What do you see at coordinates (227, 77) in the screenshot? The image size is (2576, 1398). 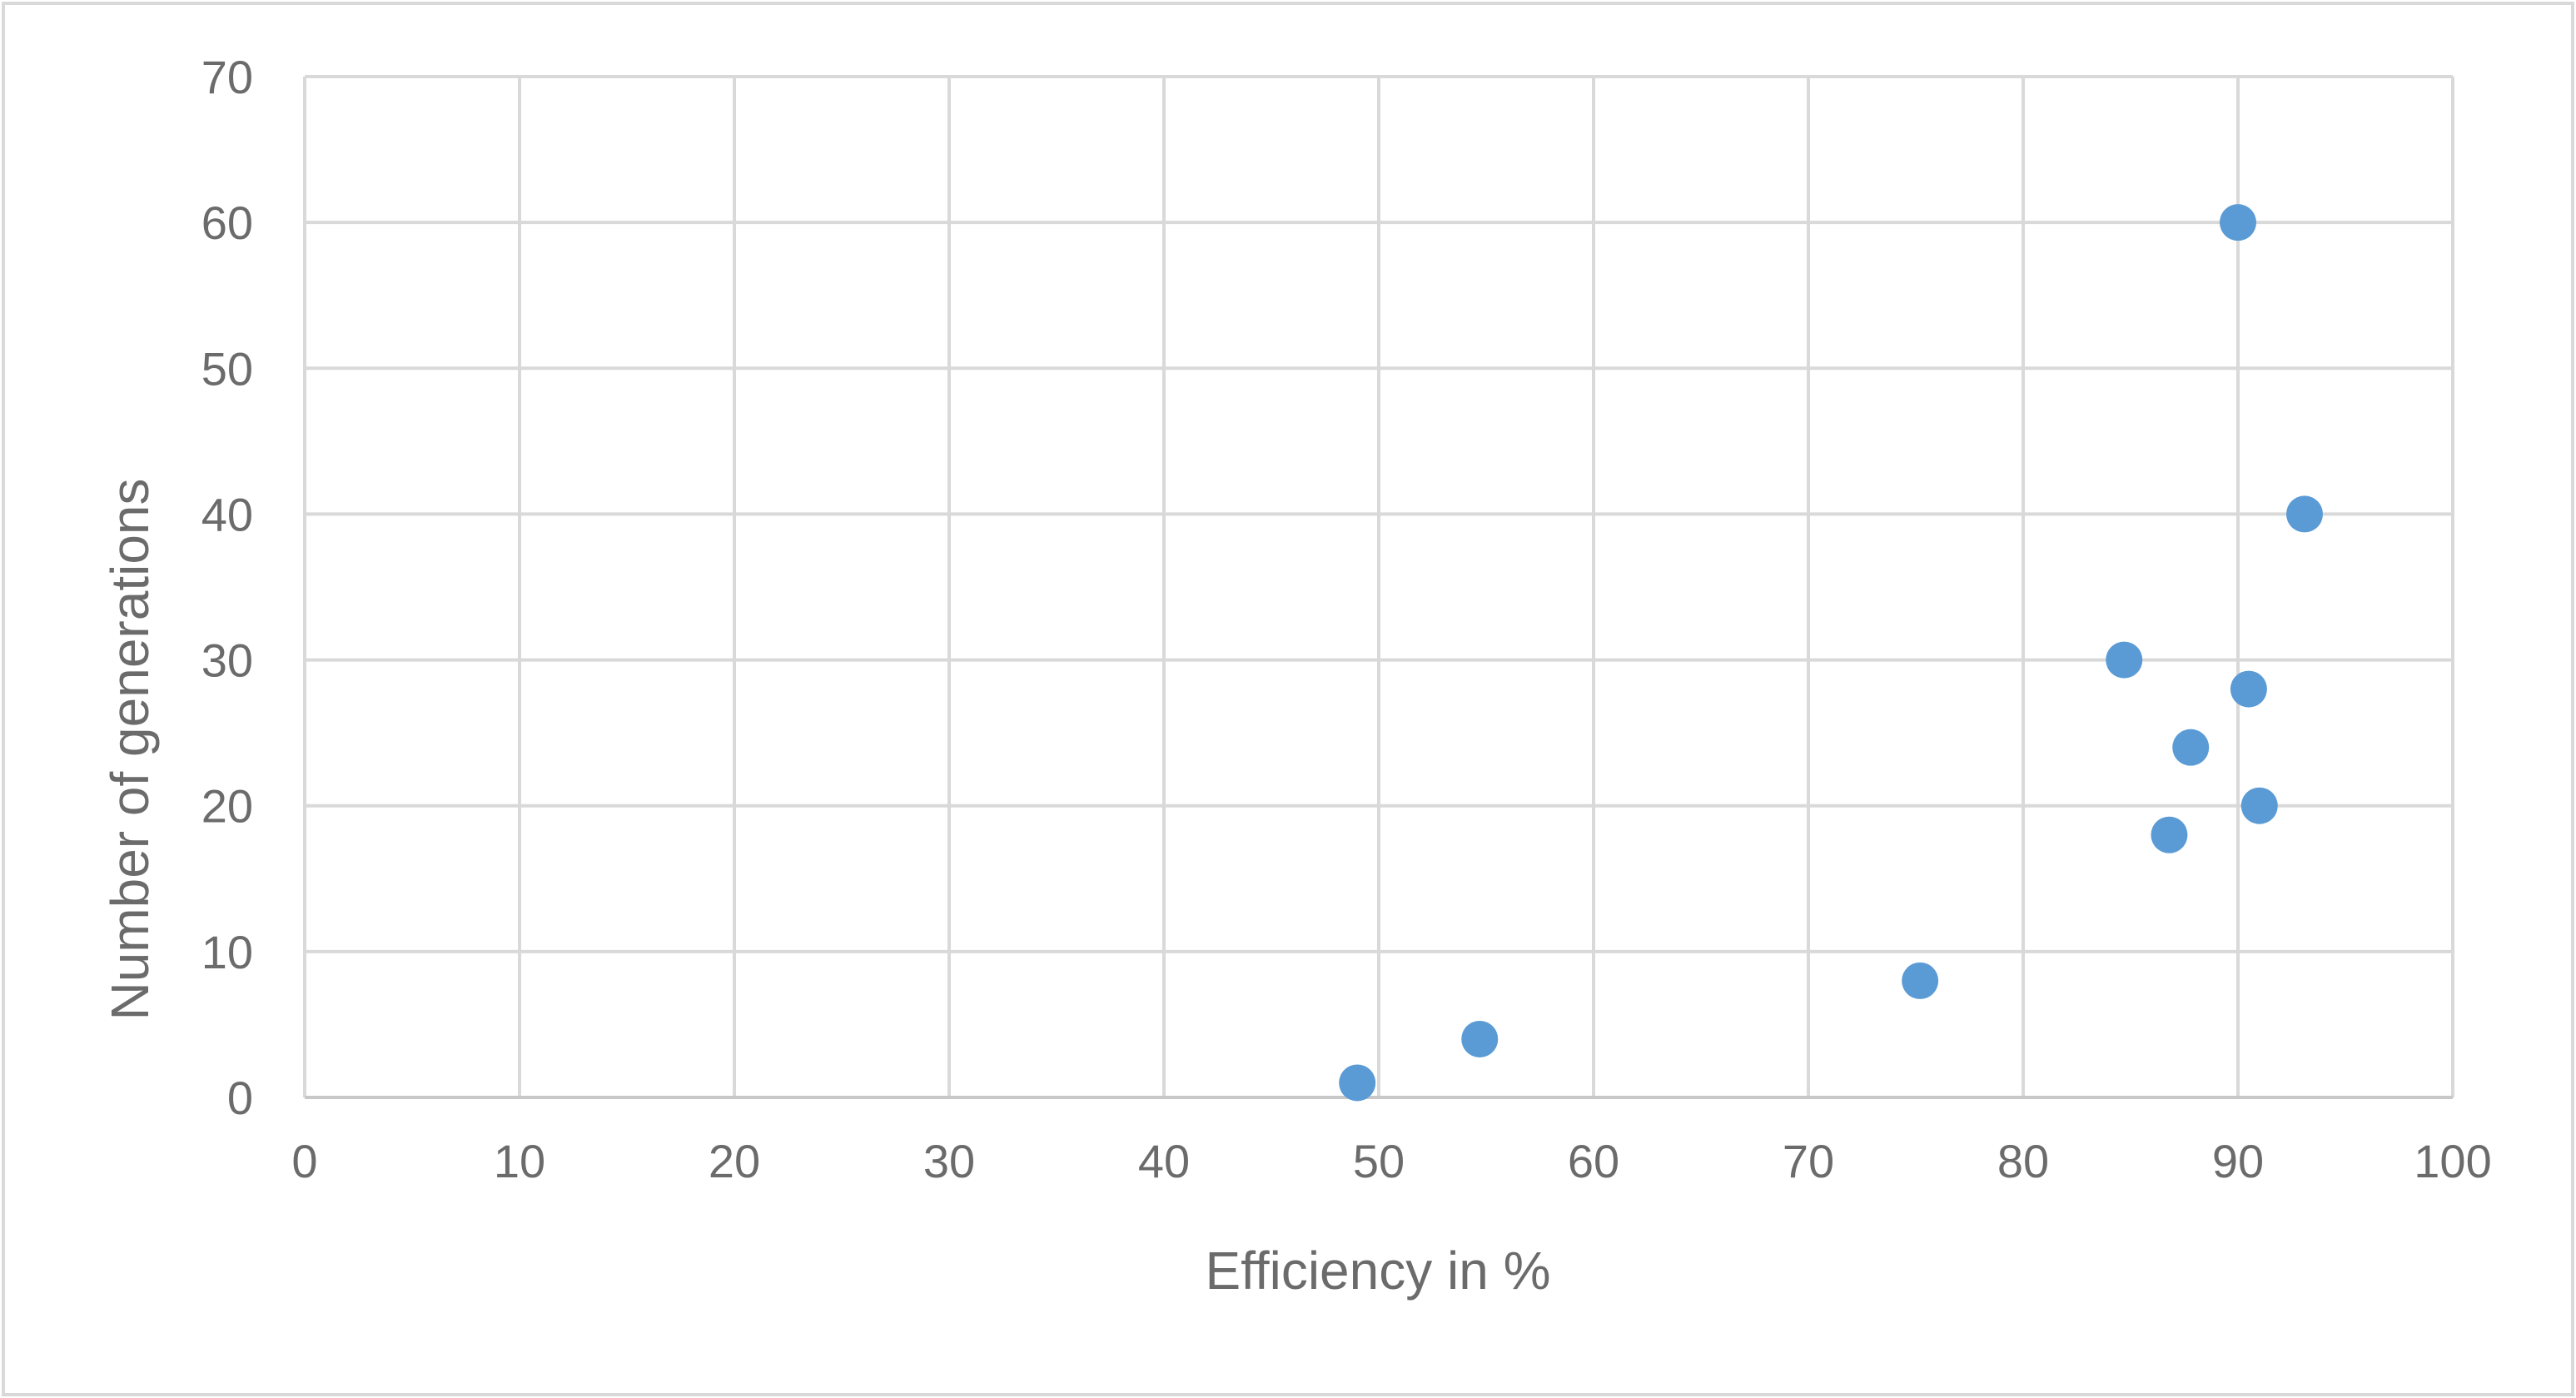 I see `y-tick-label: 70` at bounding box center [227, 77].